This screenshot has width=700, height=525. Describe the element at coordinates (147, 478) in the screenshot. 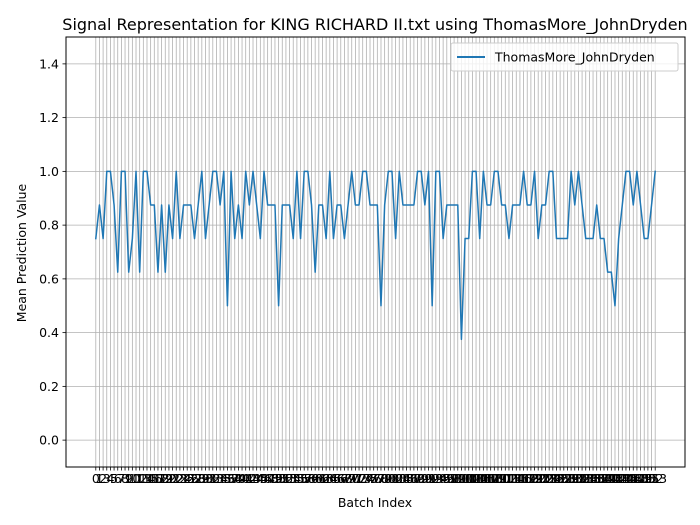

I see `x-tick-label: 14` at that location.